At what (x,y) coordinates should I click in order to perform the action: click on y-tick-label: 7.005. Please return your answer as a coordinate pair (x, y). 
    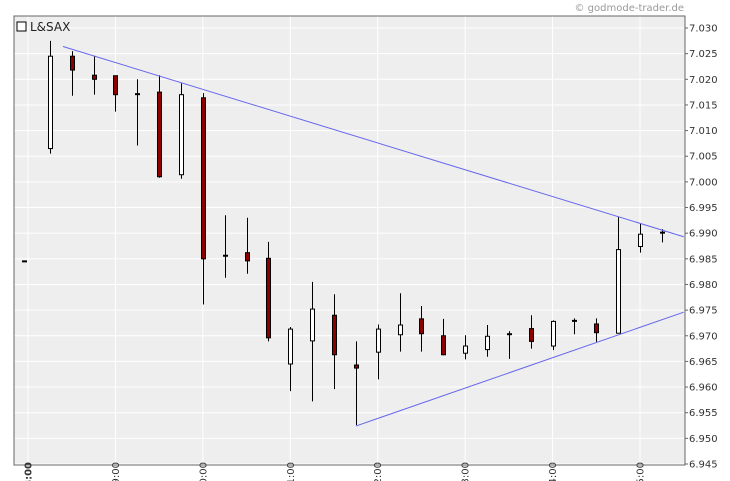
    Looking at the image, I should click on (703, 157).